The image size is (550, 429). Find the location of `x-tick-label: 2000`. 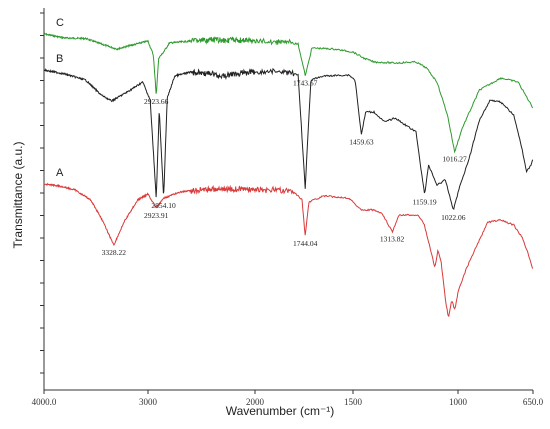

x-tick-label: 2000 is located at coordinates (255, 402).